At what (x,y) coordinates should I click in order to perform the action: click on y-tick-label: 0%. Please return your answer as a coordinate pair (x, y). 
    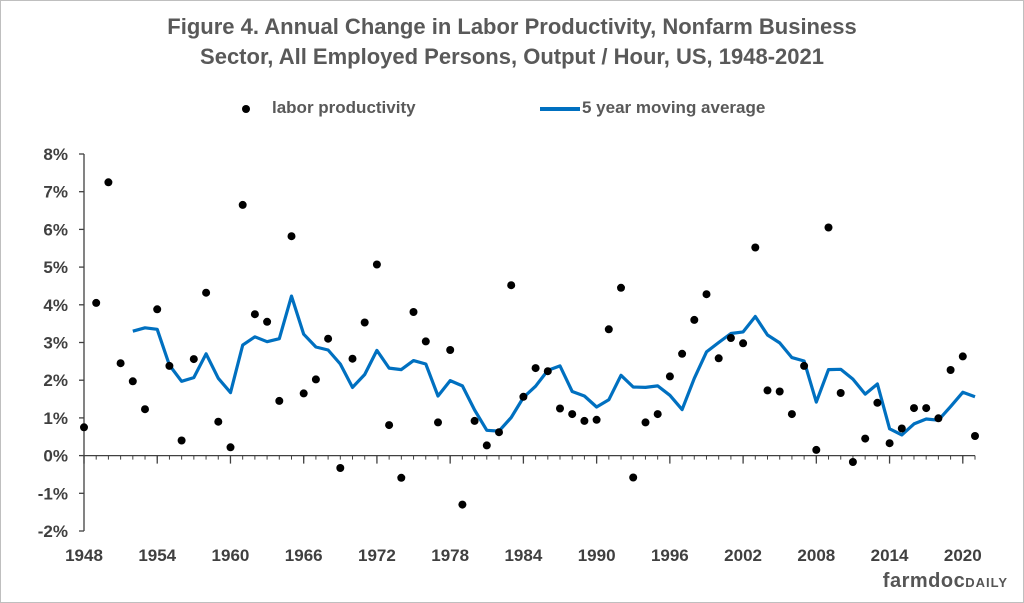
    Looking at the image, I should click on (55, 456).